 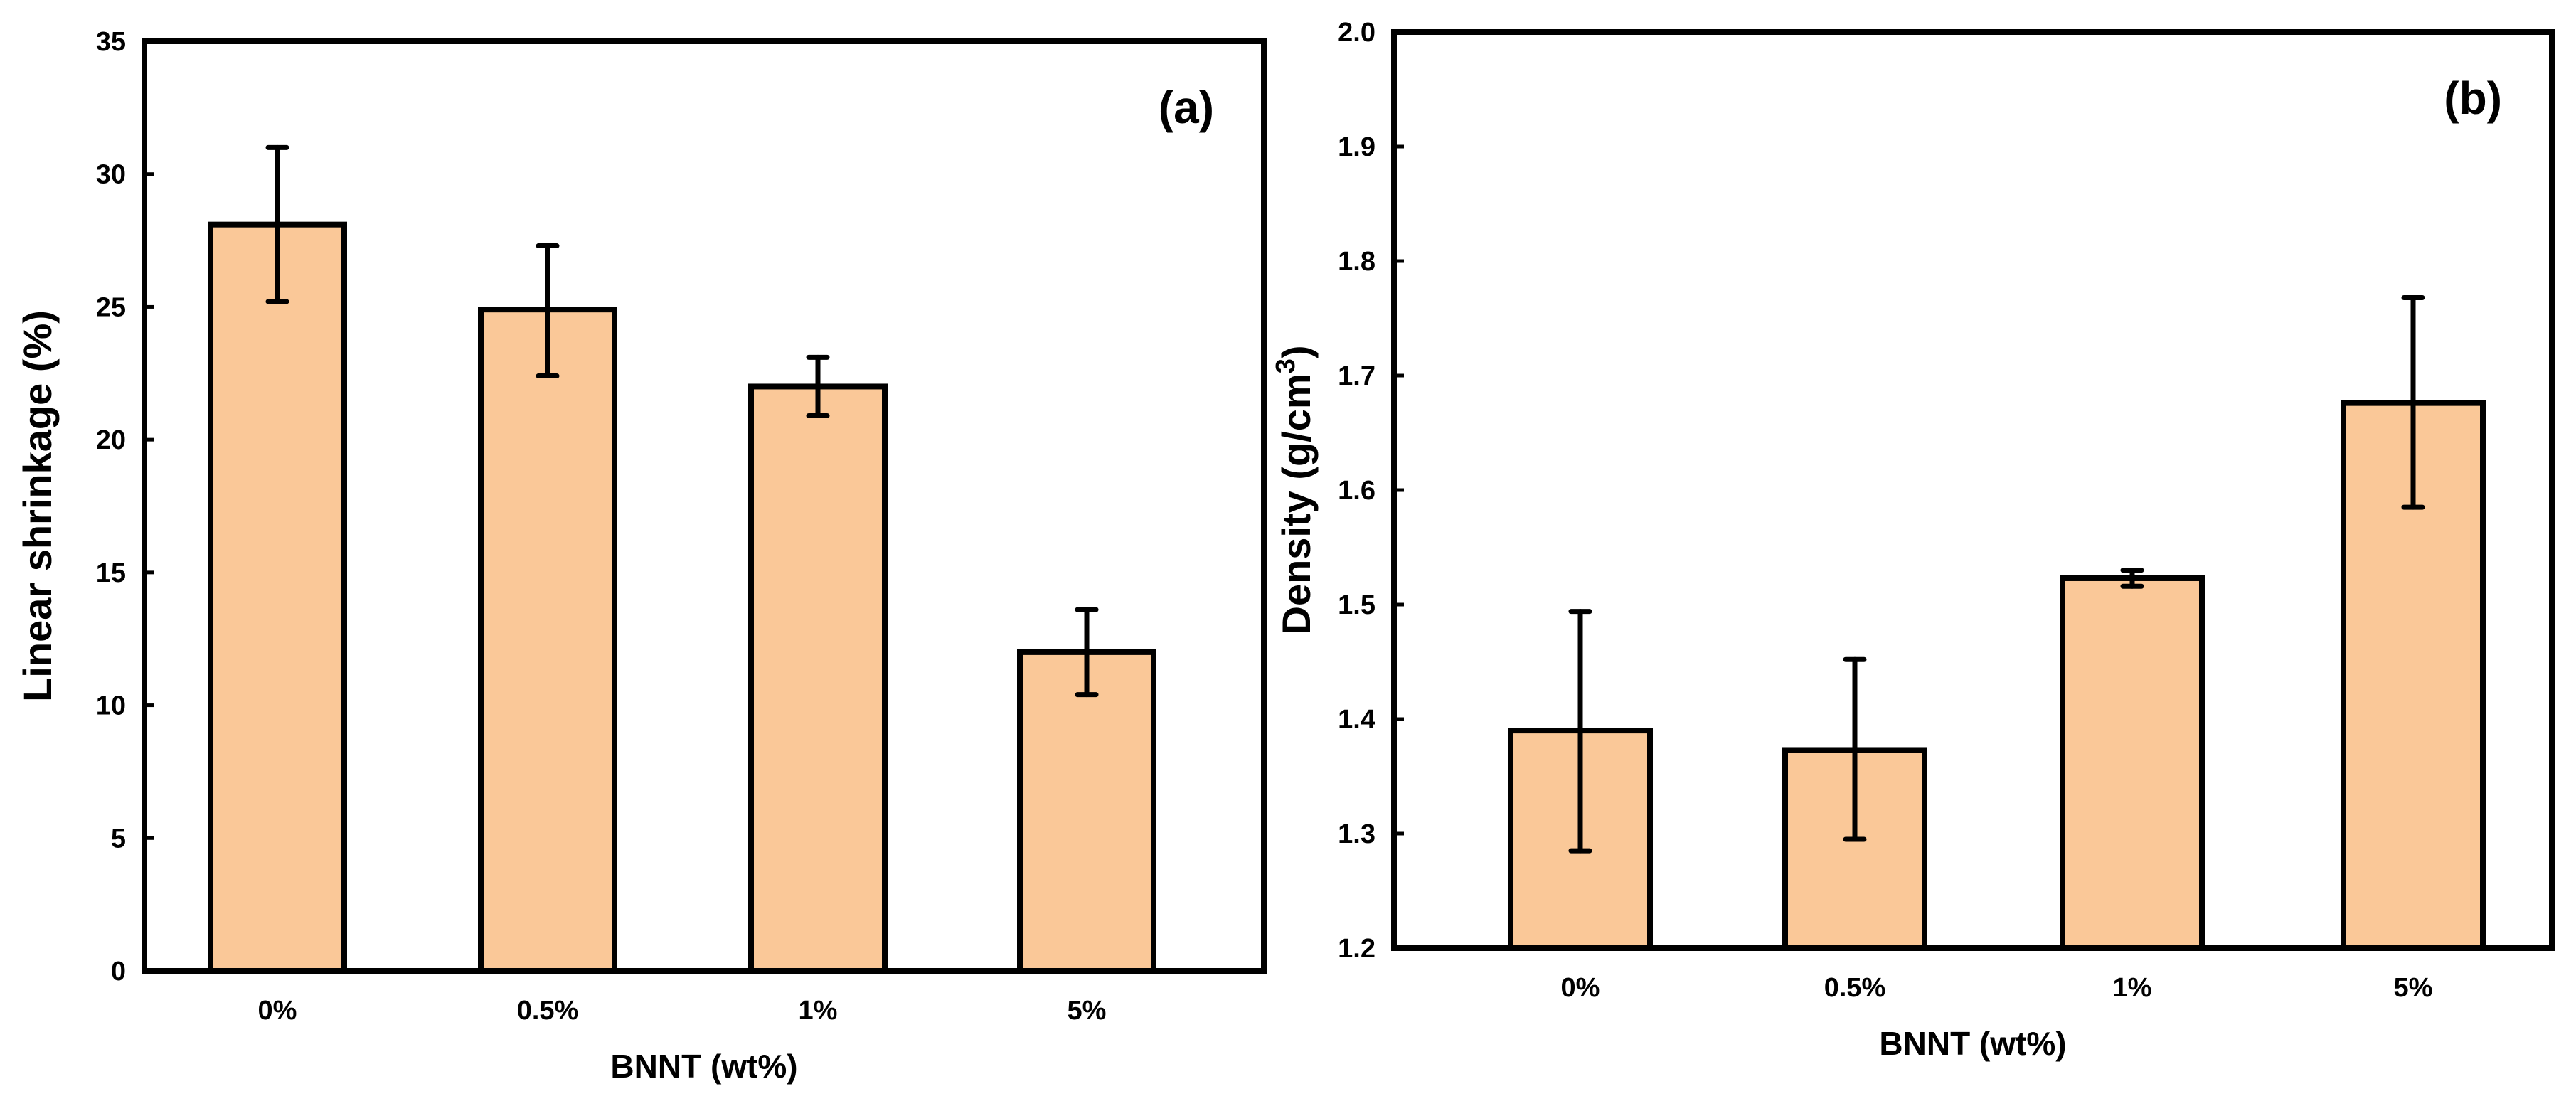 I want to click on y-tick-label: 20, so click(x=111, y=440).